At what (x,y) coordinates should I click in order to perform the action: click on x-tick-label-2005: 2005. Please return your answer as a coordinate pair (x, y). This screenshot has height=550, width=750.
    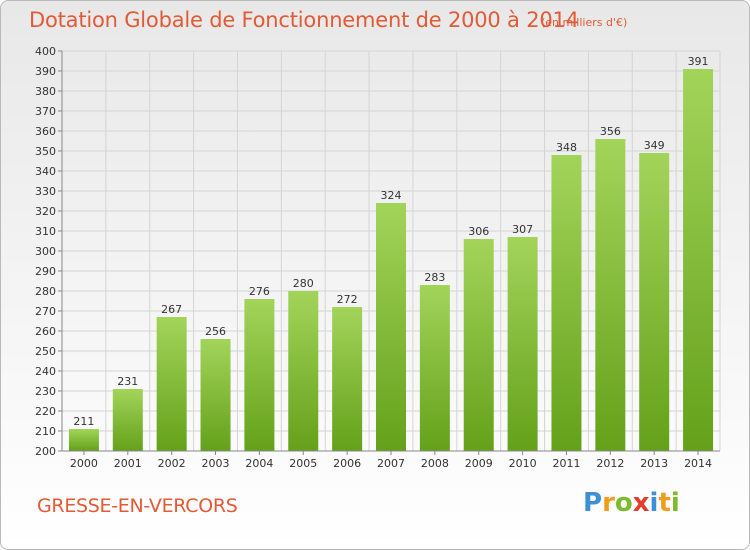
    Looking at the image, I should click on (303, 463).